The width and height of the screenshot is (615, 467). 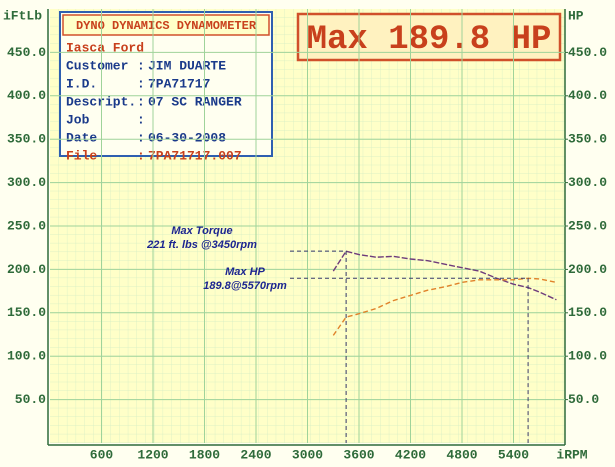 I want to click on y2-tick-label: 200.0, so click(x=587, y=269).